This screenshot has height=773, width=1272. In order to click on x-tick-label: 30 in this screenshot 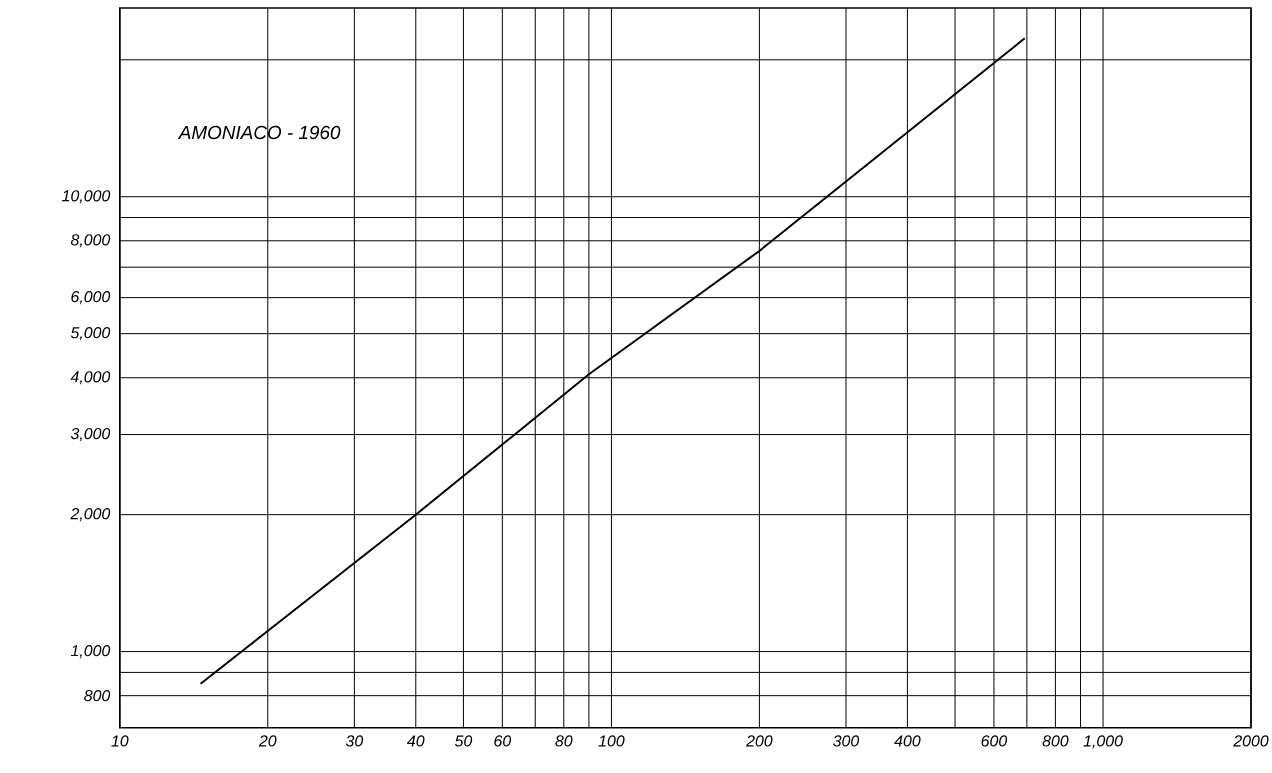, I will do `click(354, 741)`.